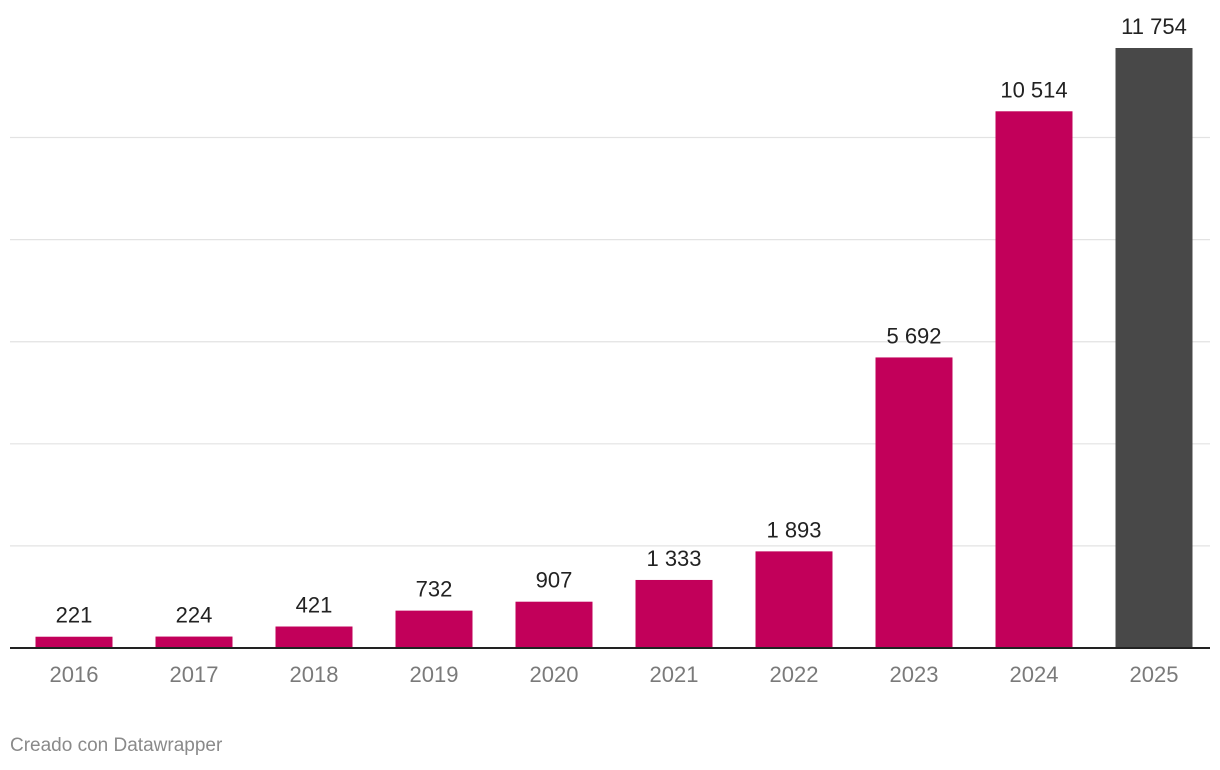 The width and height of the screenshot is (1220, 770). I want to click on data-label-2023: 5 692, so click(913, 335).